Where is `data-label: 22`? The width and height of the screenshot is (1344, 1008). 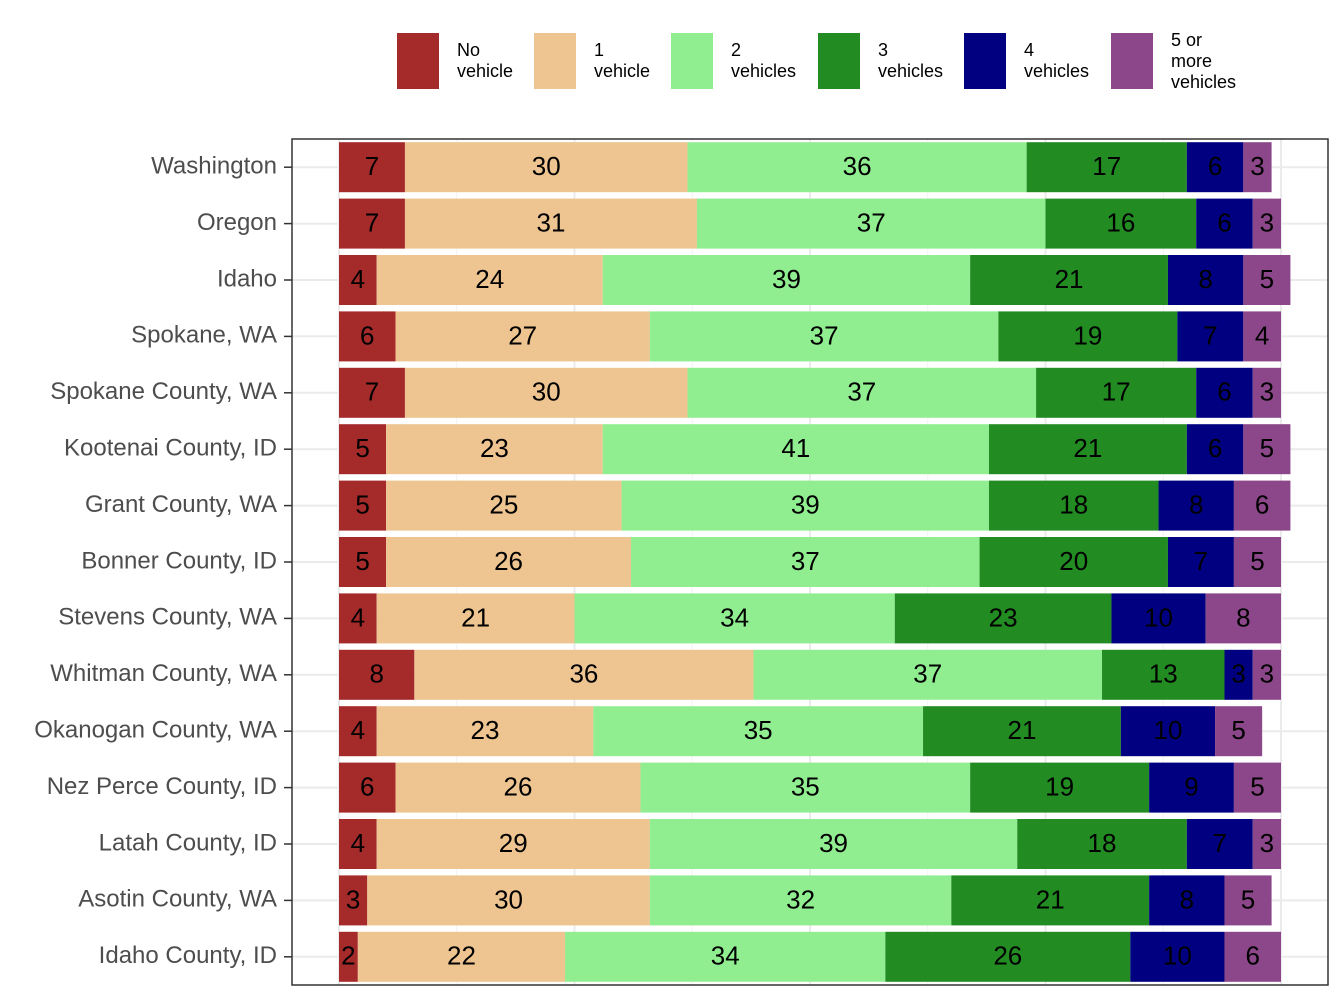
data-label: 22 is located at coordinates (461, 956).